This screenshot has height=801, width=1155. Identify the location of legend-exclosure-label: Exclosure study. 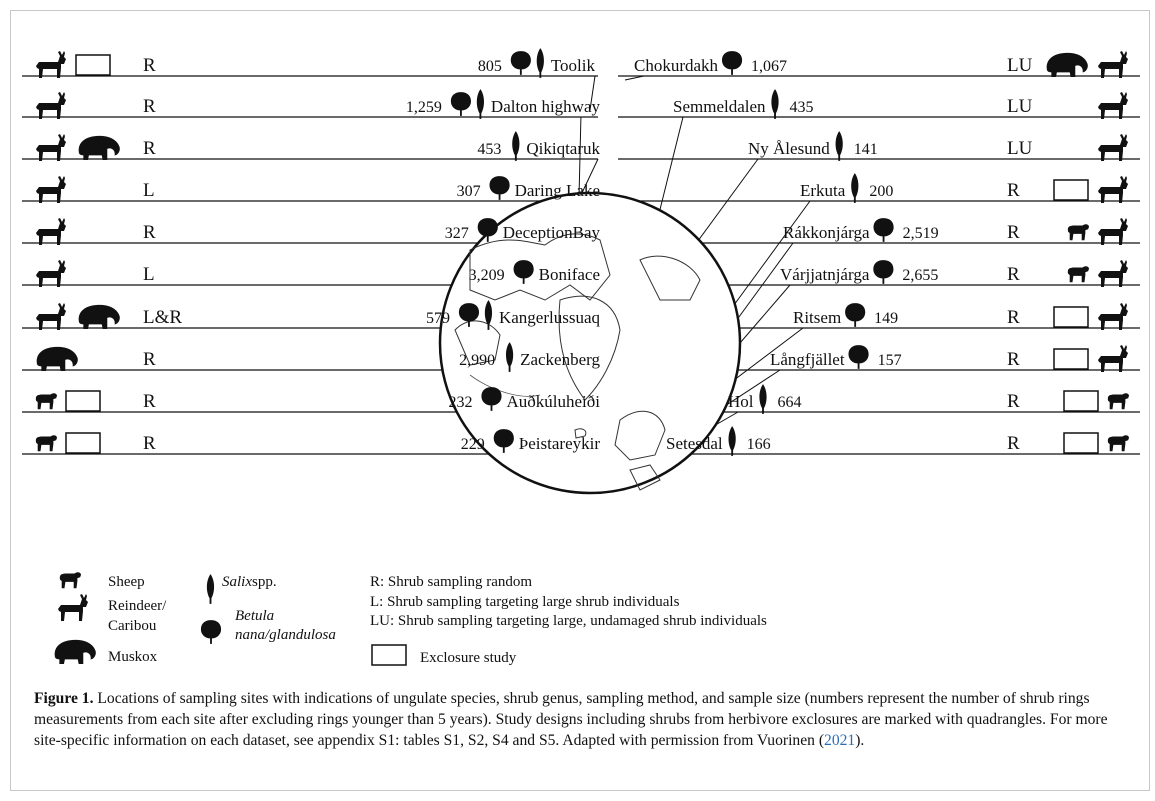
(468, 658).